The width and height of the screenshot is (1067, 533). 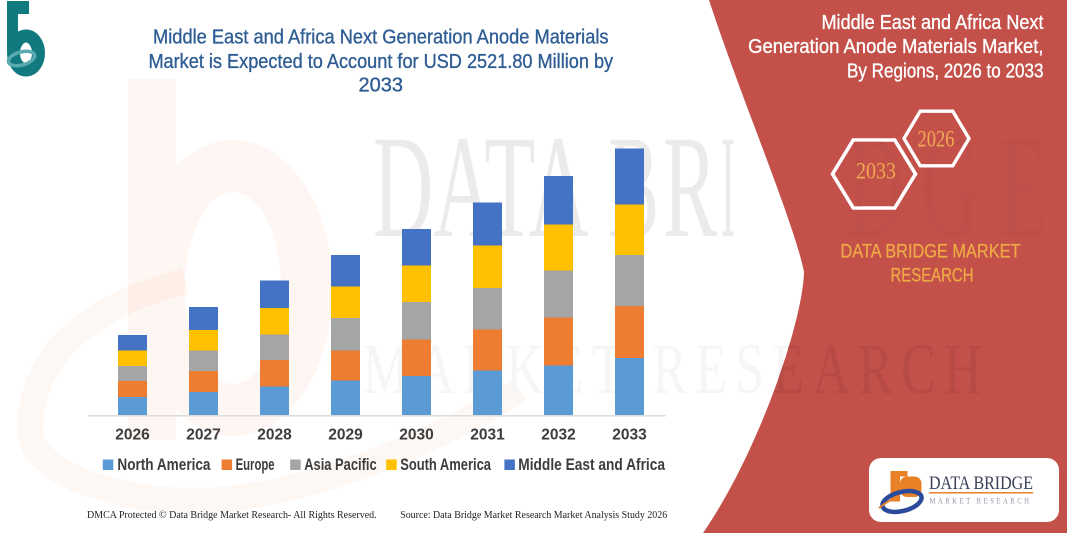 What do you see at coordinates (274, 435) in the screenshot?
I see `svg-text: 2028` at bounding box center [274, 435].